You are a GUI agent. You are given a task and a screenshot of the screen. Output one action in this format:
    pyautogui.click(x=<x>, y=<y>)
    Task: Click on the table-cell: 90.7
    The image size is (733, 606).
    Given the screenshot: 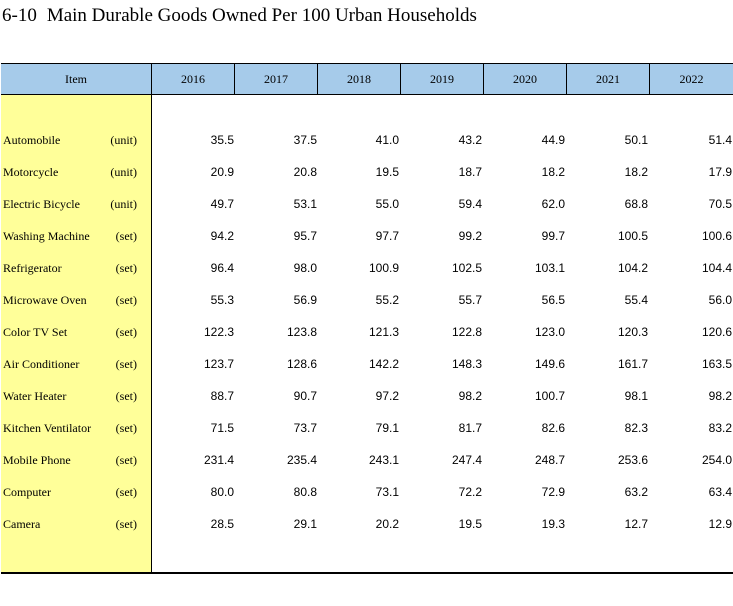 What is the action you would take?
    pyautogui.click(x=305, y=396)
    